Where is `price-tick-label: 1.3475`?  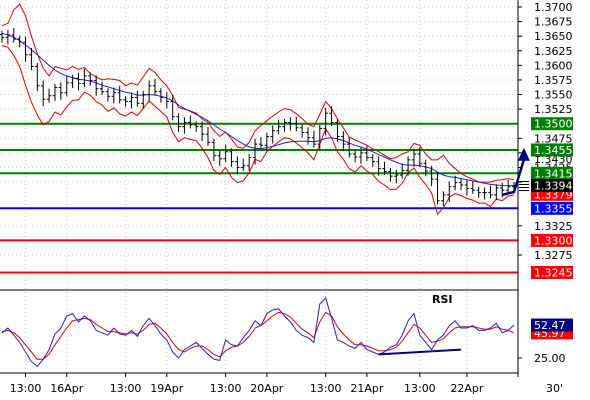 price-tick-label: 1.3475 is located at coordinates (553, 138).